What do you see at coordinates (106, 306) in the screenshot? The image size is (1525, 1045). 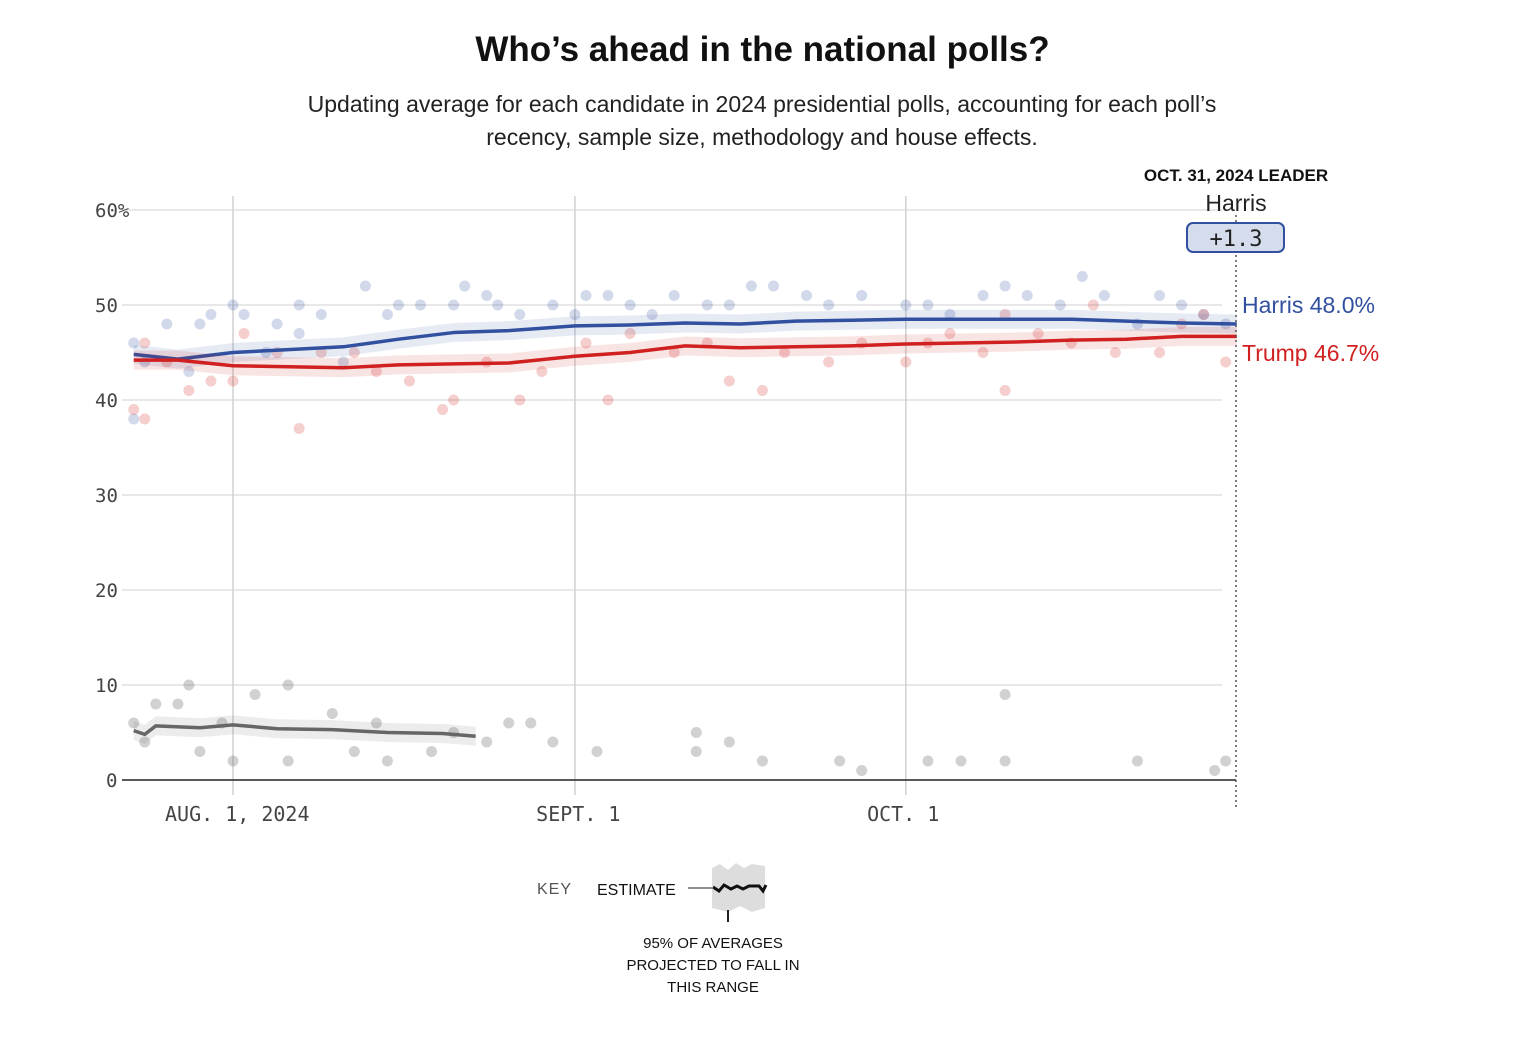 I see `y-tick-label: 50` at bounding box center [106, 306].